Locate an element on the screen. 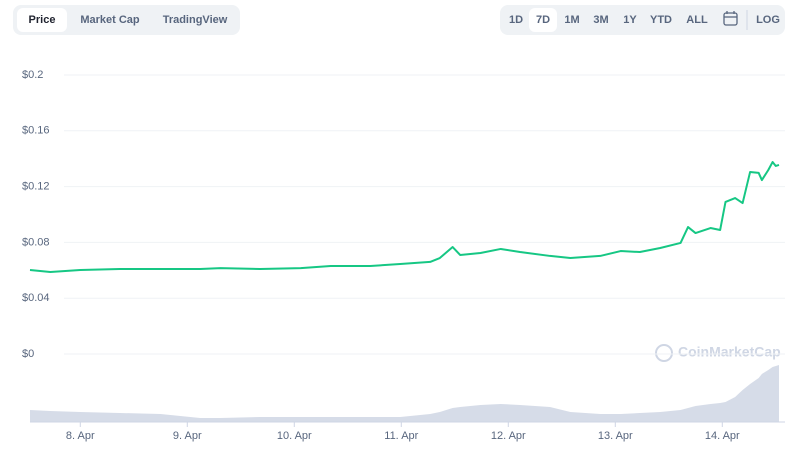 This screenshot has height=463, width=800. volume-area is located at coordinates (404, 393).